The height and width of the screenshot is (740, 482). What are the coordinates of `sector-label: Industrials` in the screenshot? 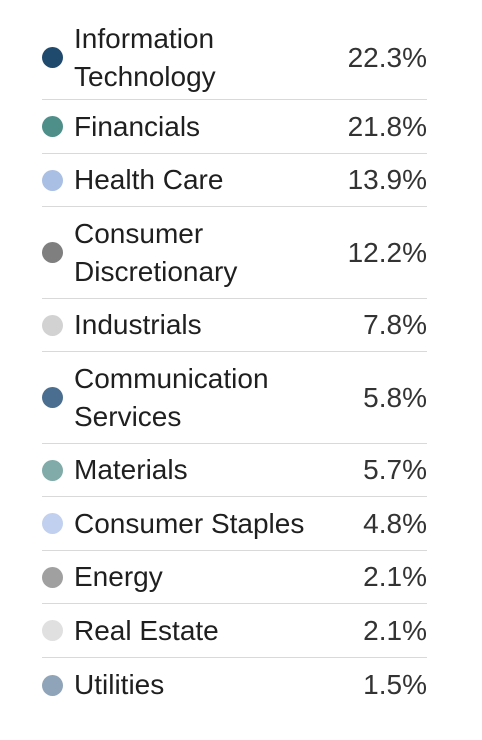 It's located at (138, 324).